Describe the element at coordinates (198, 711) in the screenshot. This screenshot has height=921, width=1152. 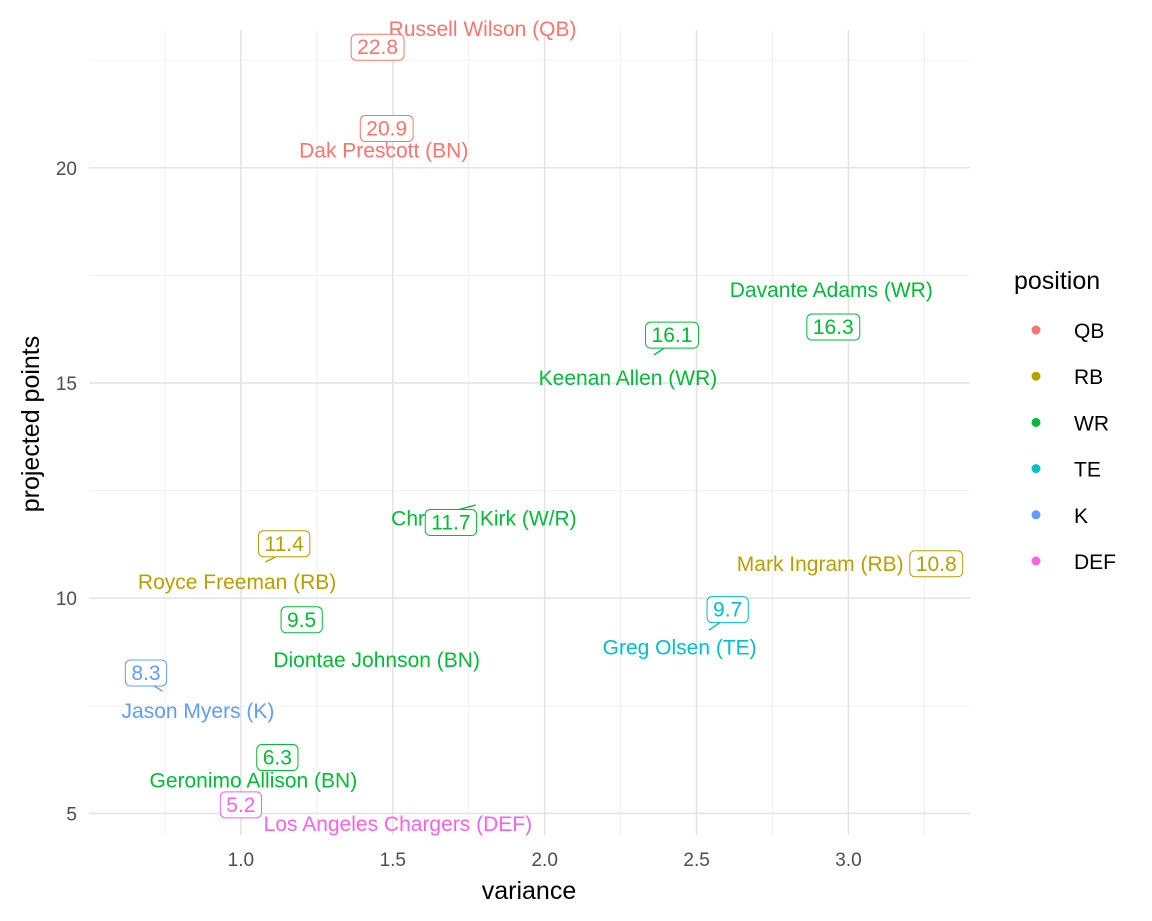
I see `player-name-label: Jason Myers (K)` at that location.